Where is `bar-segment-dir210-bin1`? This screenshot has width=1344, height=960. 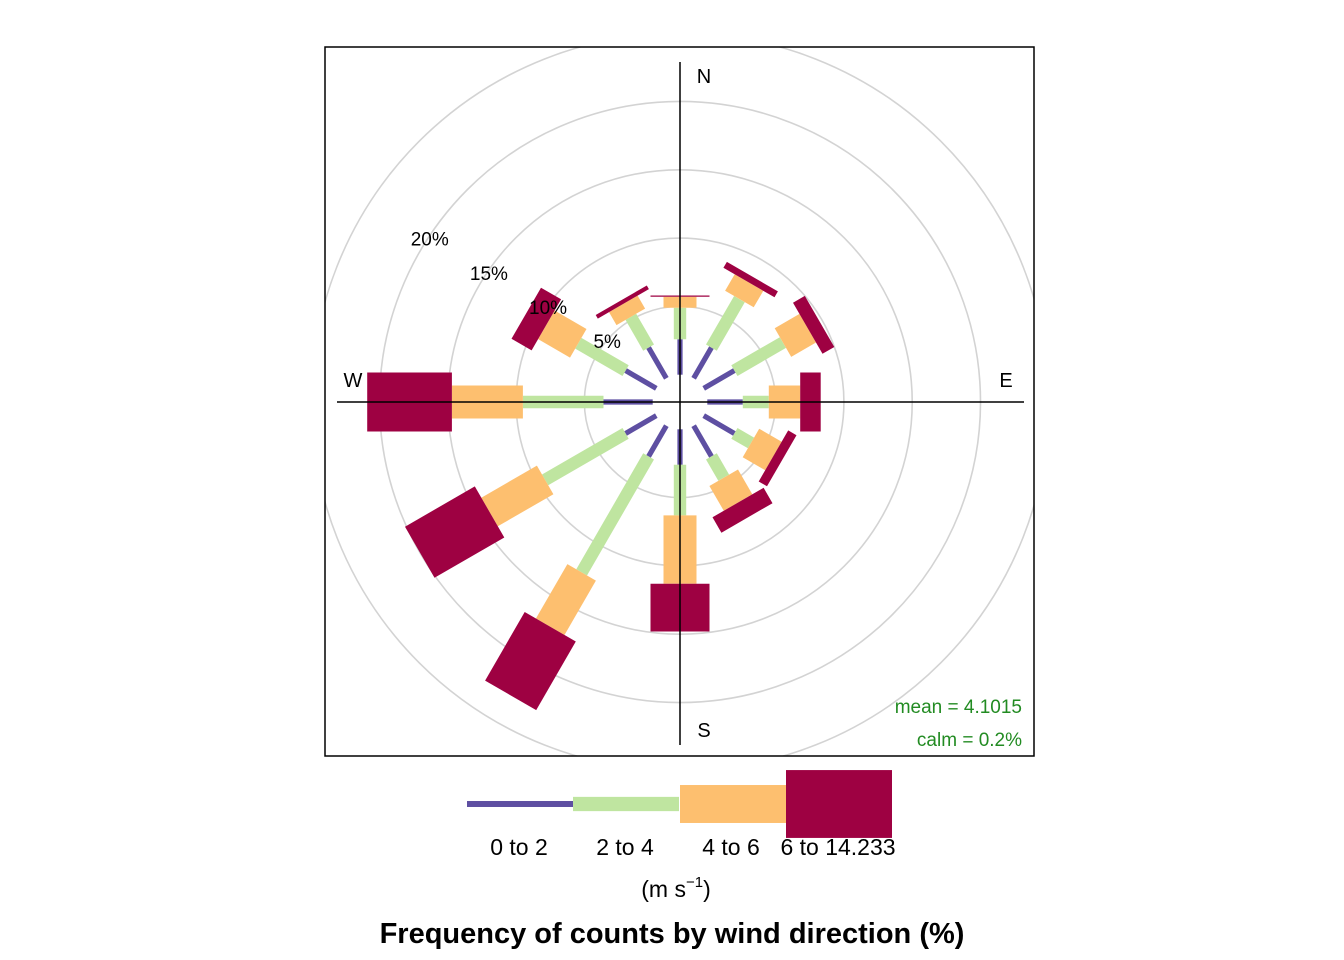
bar-segment-dir210-bin1 is located at coordinates (615, 514).